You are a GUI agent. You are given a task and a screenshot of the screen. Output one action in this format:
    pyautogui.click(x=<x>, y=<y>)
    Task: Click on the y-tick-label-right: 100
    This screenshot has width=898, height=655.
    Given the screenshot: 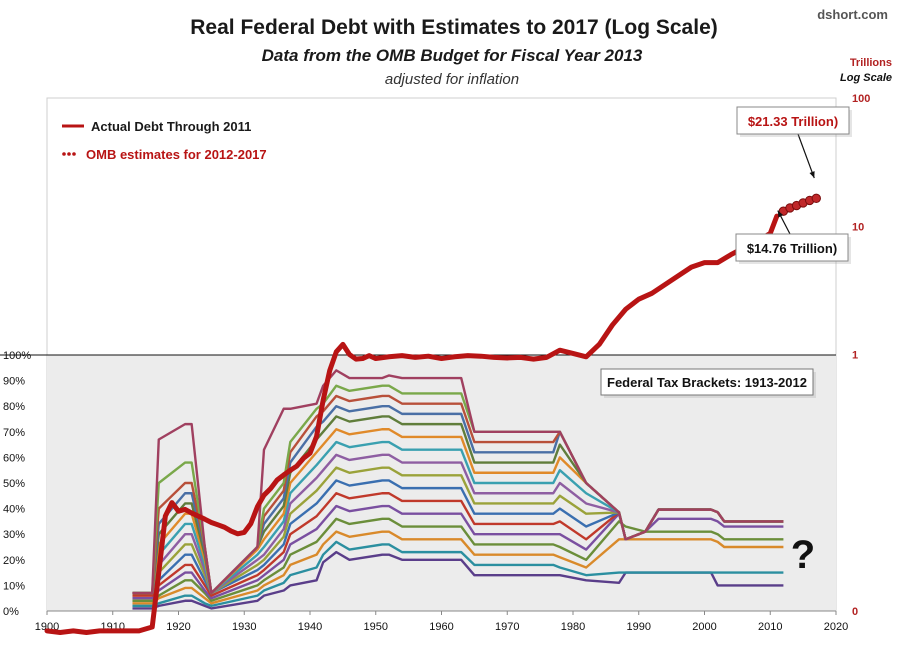 What is the action you would take?
    pyautogui.click(x=861, y=99)
    